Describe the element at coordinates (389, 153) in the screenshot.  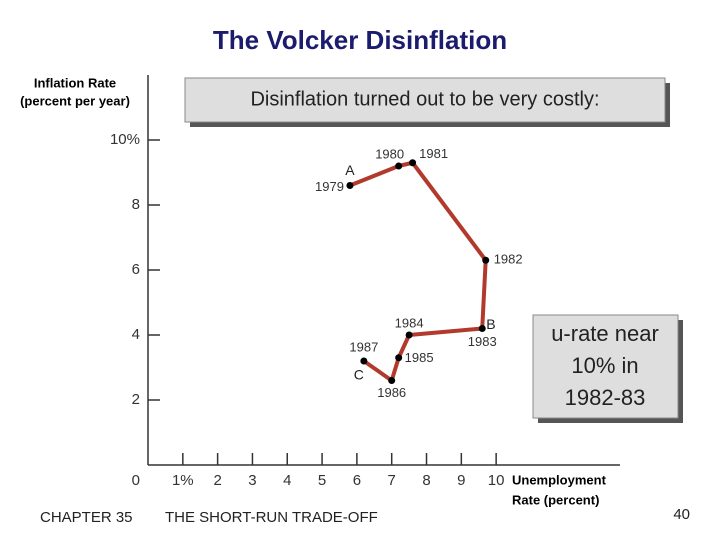
I see `point-label: 1980` at that location.